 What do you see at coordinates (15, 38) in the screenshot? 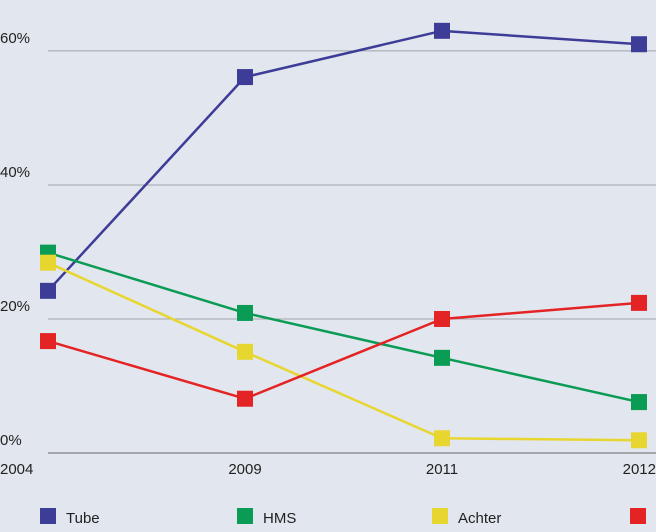
I see `y-tick-label: 60%` at bounding box center [15, 38].